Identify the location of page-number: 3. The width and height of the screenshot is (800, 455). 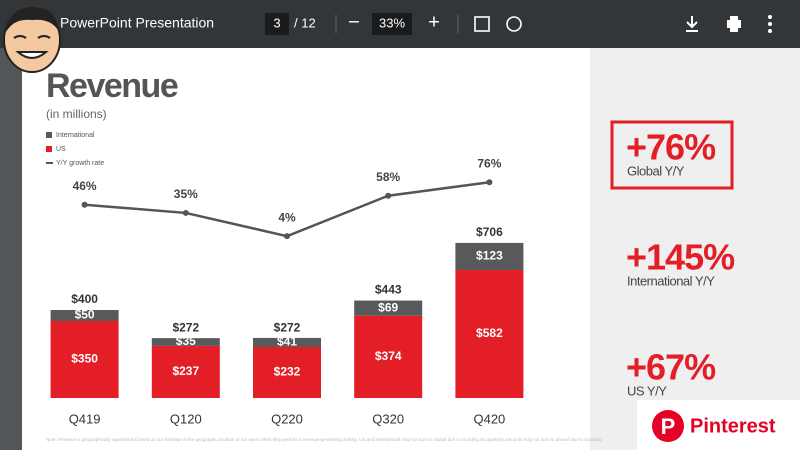
(276, 22).